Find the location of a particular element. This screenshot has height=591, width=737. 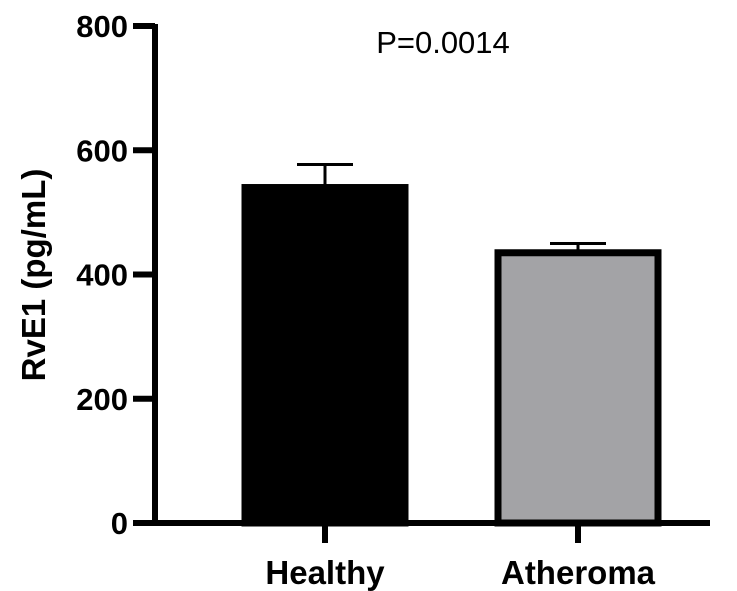

y-axis: 0 200 400 600 800 is located at coordinates (117, 275).